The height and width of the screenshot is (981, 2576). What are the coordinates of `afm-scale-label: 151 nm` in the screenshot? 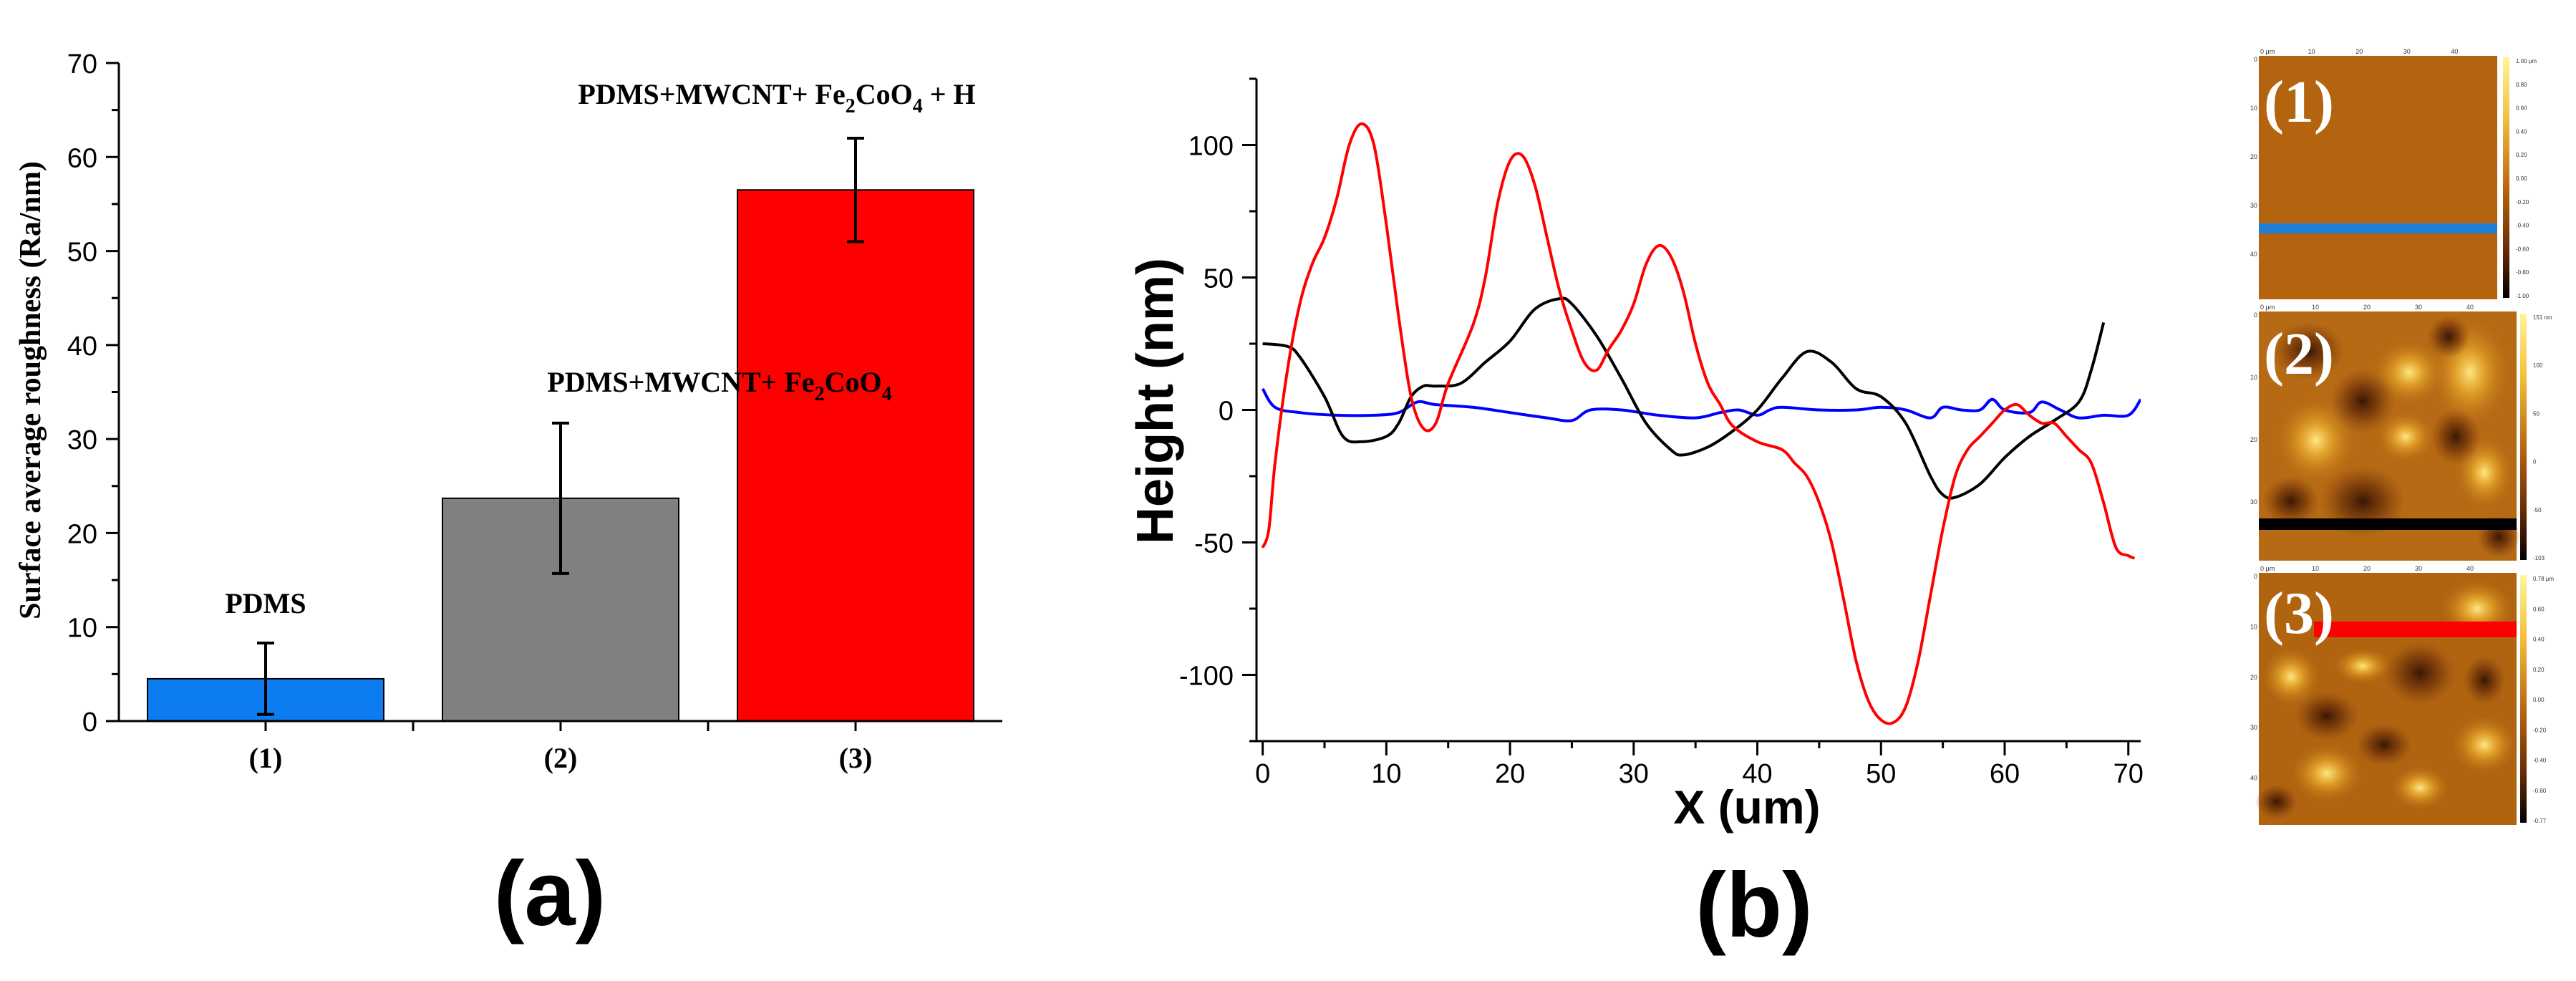 It's located at (2542, 317).